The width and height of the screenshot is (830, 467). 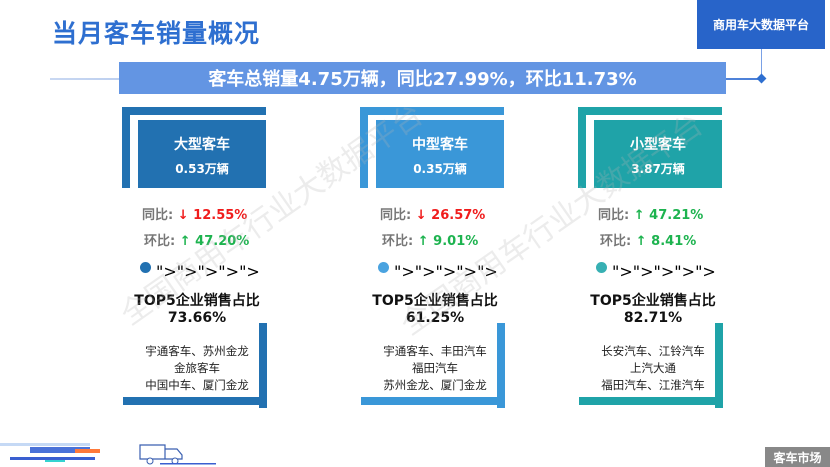 What do you see at coordinates (202, 169) in the screenshot?
I see `category-volume: 0.53万辆` at bounding box center [202, 169].